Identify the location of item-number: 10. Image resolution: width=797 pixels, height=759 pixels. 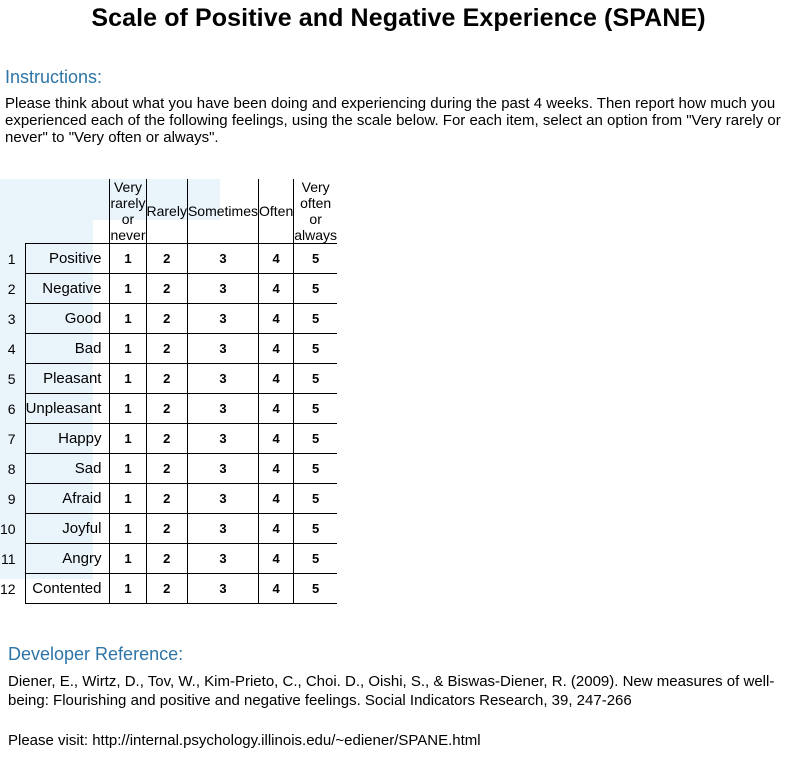
(8, 528).